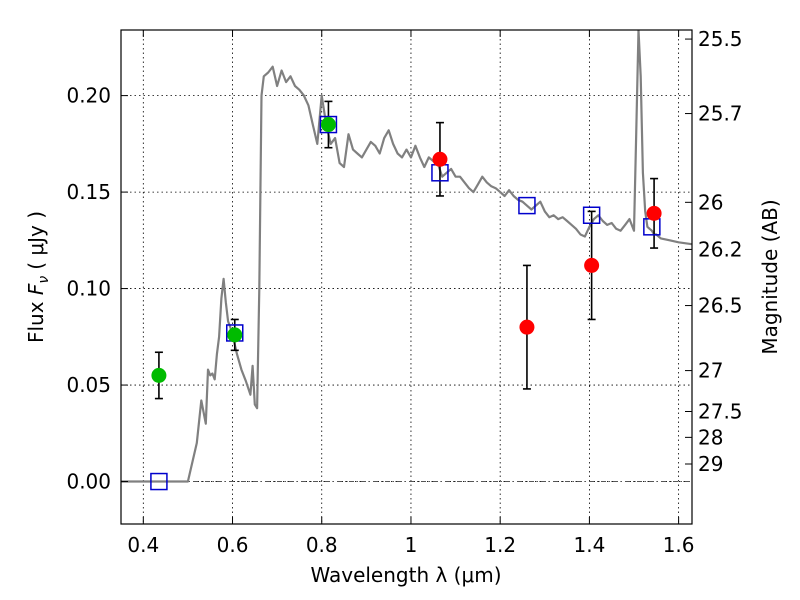 Image resolution: width=800 pixels, height=600 pixels. What do you see at coordinates (233, 545) in the screenshot?
I see `x-tick-label-1: 0.6` at bounding box center [233, 545].